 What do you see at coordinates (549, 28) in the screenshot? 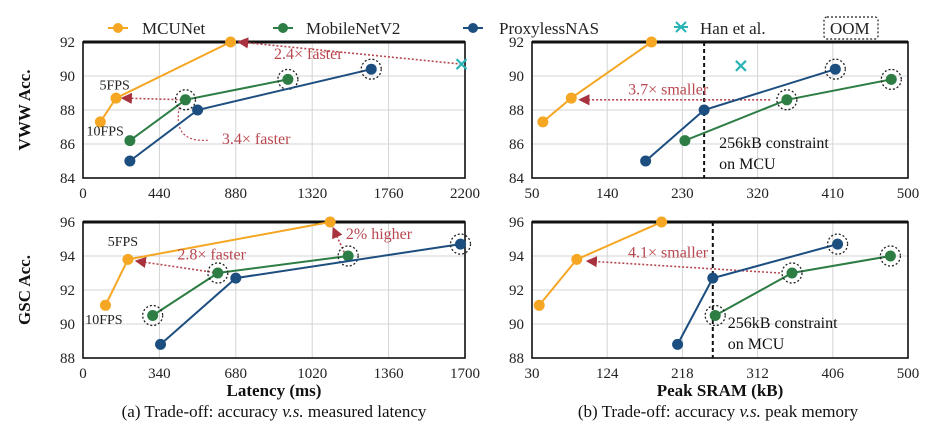
I see `legend-label-proxylessnas: ProxylessNAS` at bounding box center [549, 28].